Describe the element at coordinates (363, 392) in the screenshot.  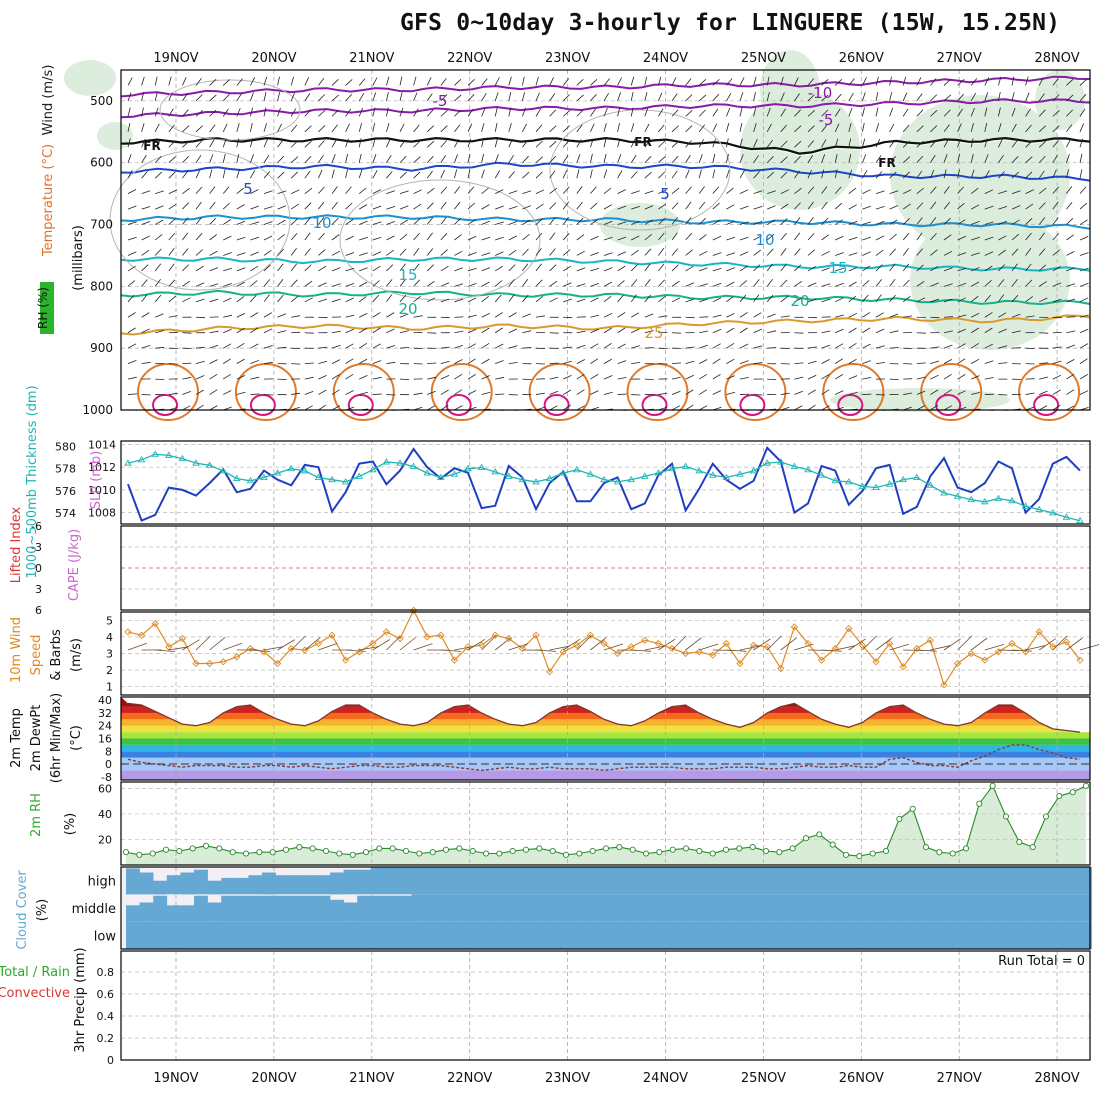
I see `warm-contour-loop` at that location.